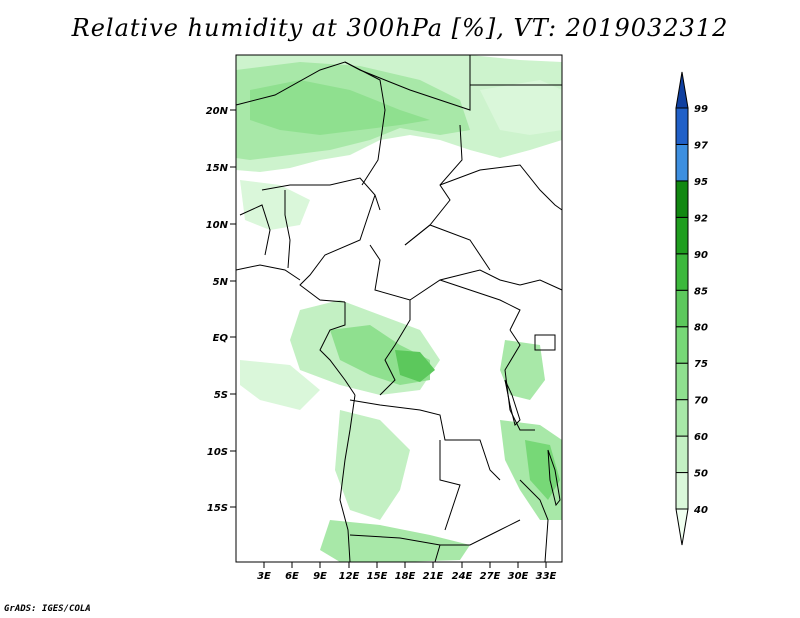 The width and height of the screenshot is (800, 618). I want to click on lat-label-5n: 5N, so click(221, 282).